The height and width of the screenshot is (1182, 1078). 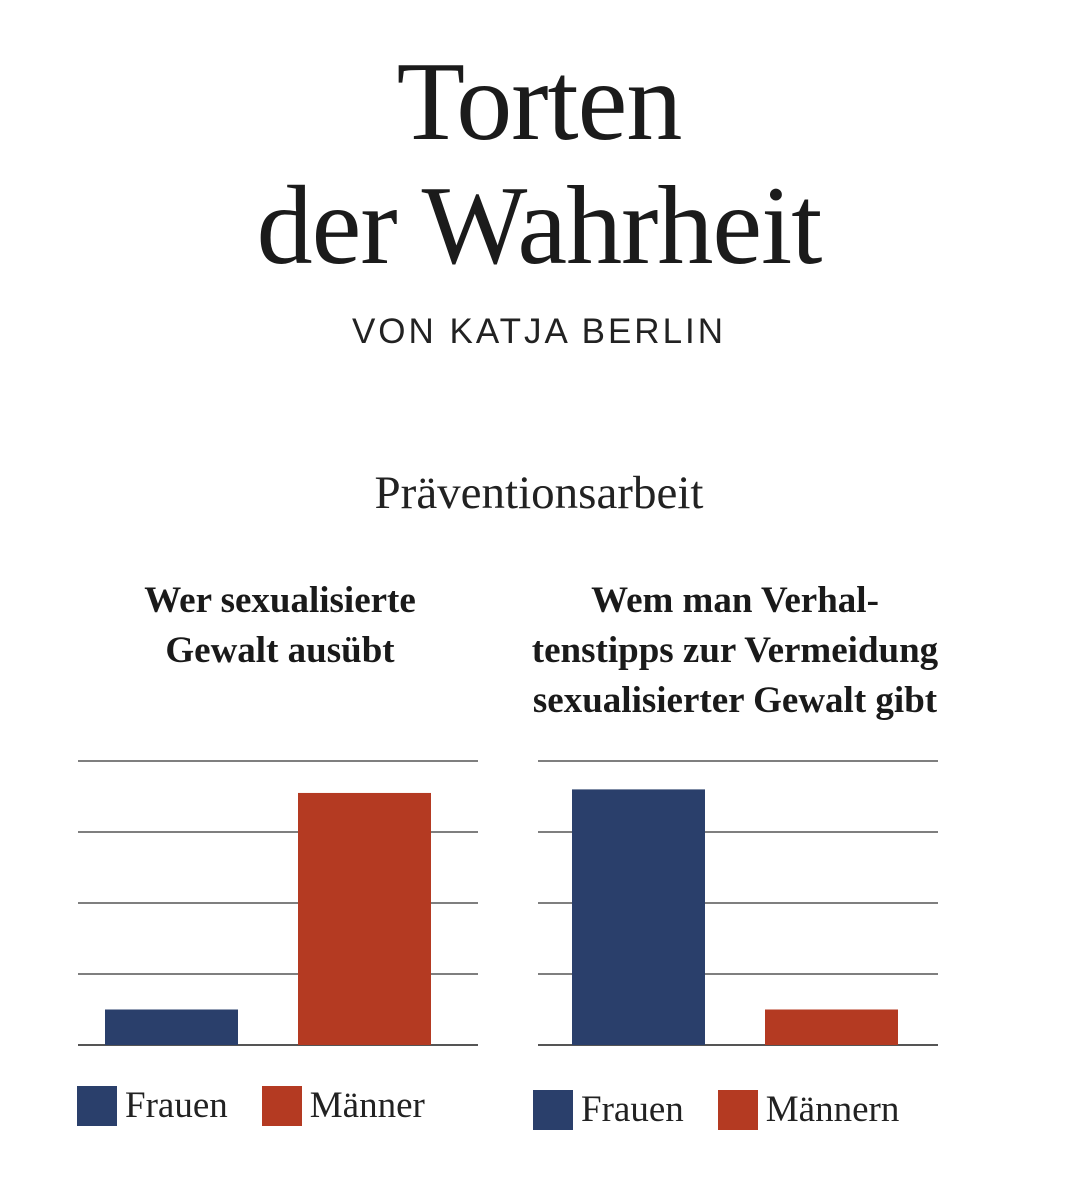 I want to click on chart-left-title-line-1: Wer sexualisierte, so click(x=280, y=600).